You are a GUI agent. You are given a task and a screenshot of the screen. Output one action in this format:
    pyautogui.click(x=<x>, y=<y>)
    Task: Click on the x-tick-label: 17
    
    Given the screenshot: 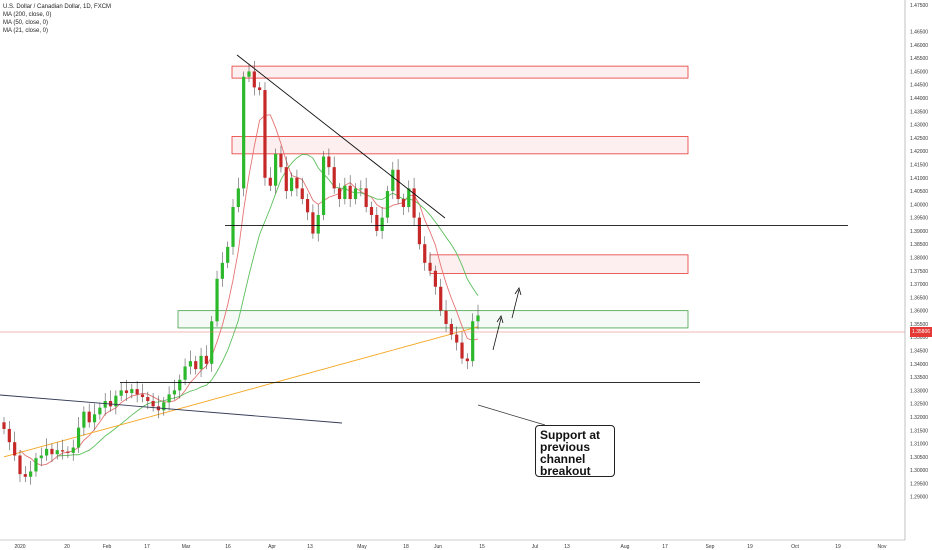 What is the action you would take?
    pyautogui.click(x=665, y=547)
    